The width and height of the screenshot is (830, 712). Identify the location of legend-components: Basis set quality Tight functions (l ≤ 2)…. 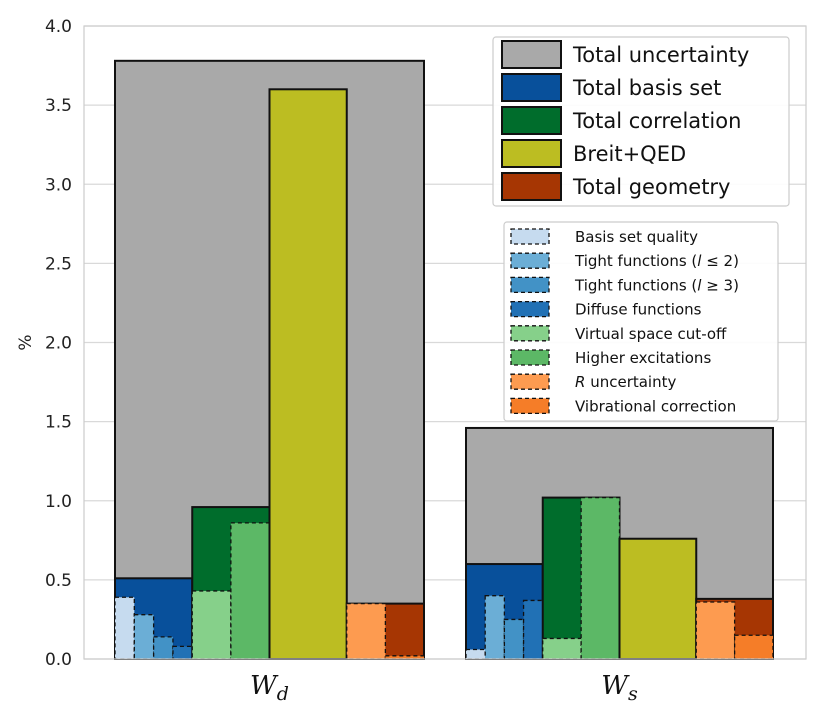
(641, 321).